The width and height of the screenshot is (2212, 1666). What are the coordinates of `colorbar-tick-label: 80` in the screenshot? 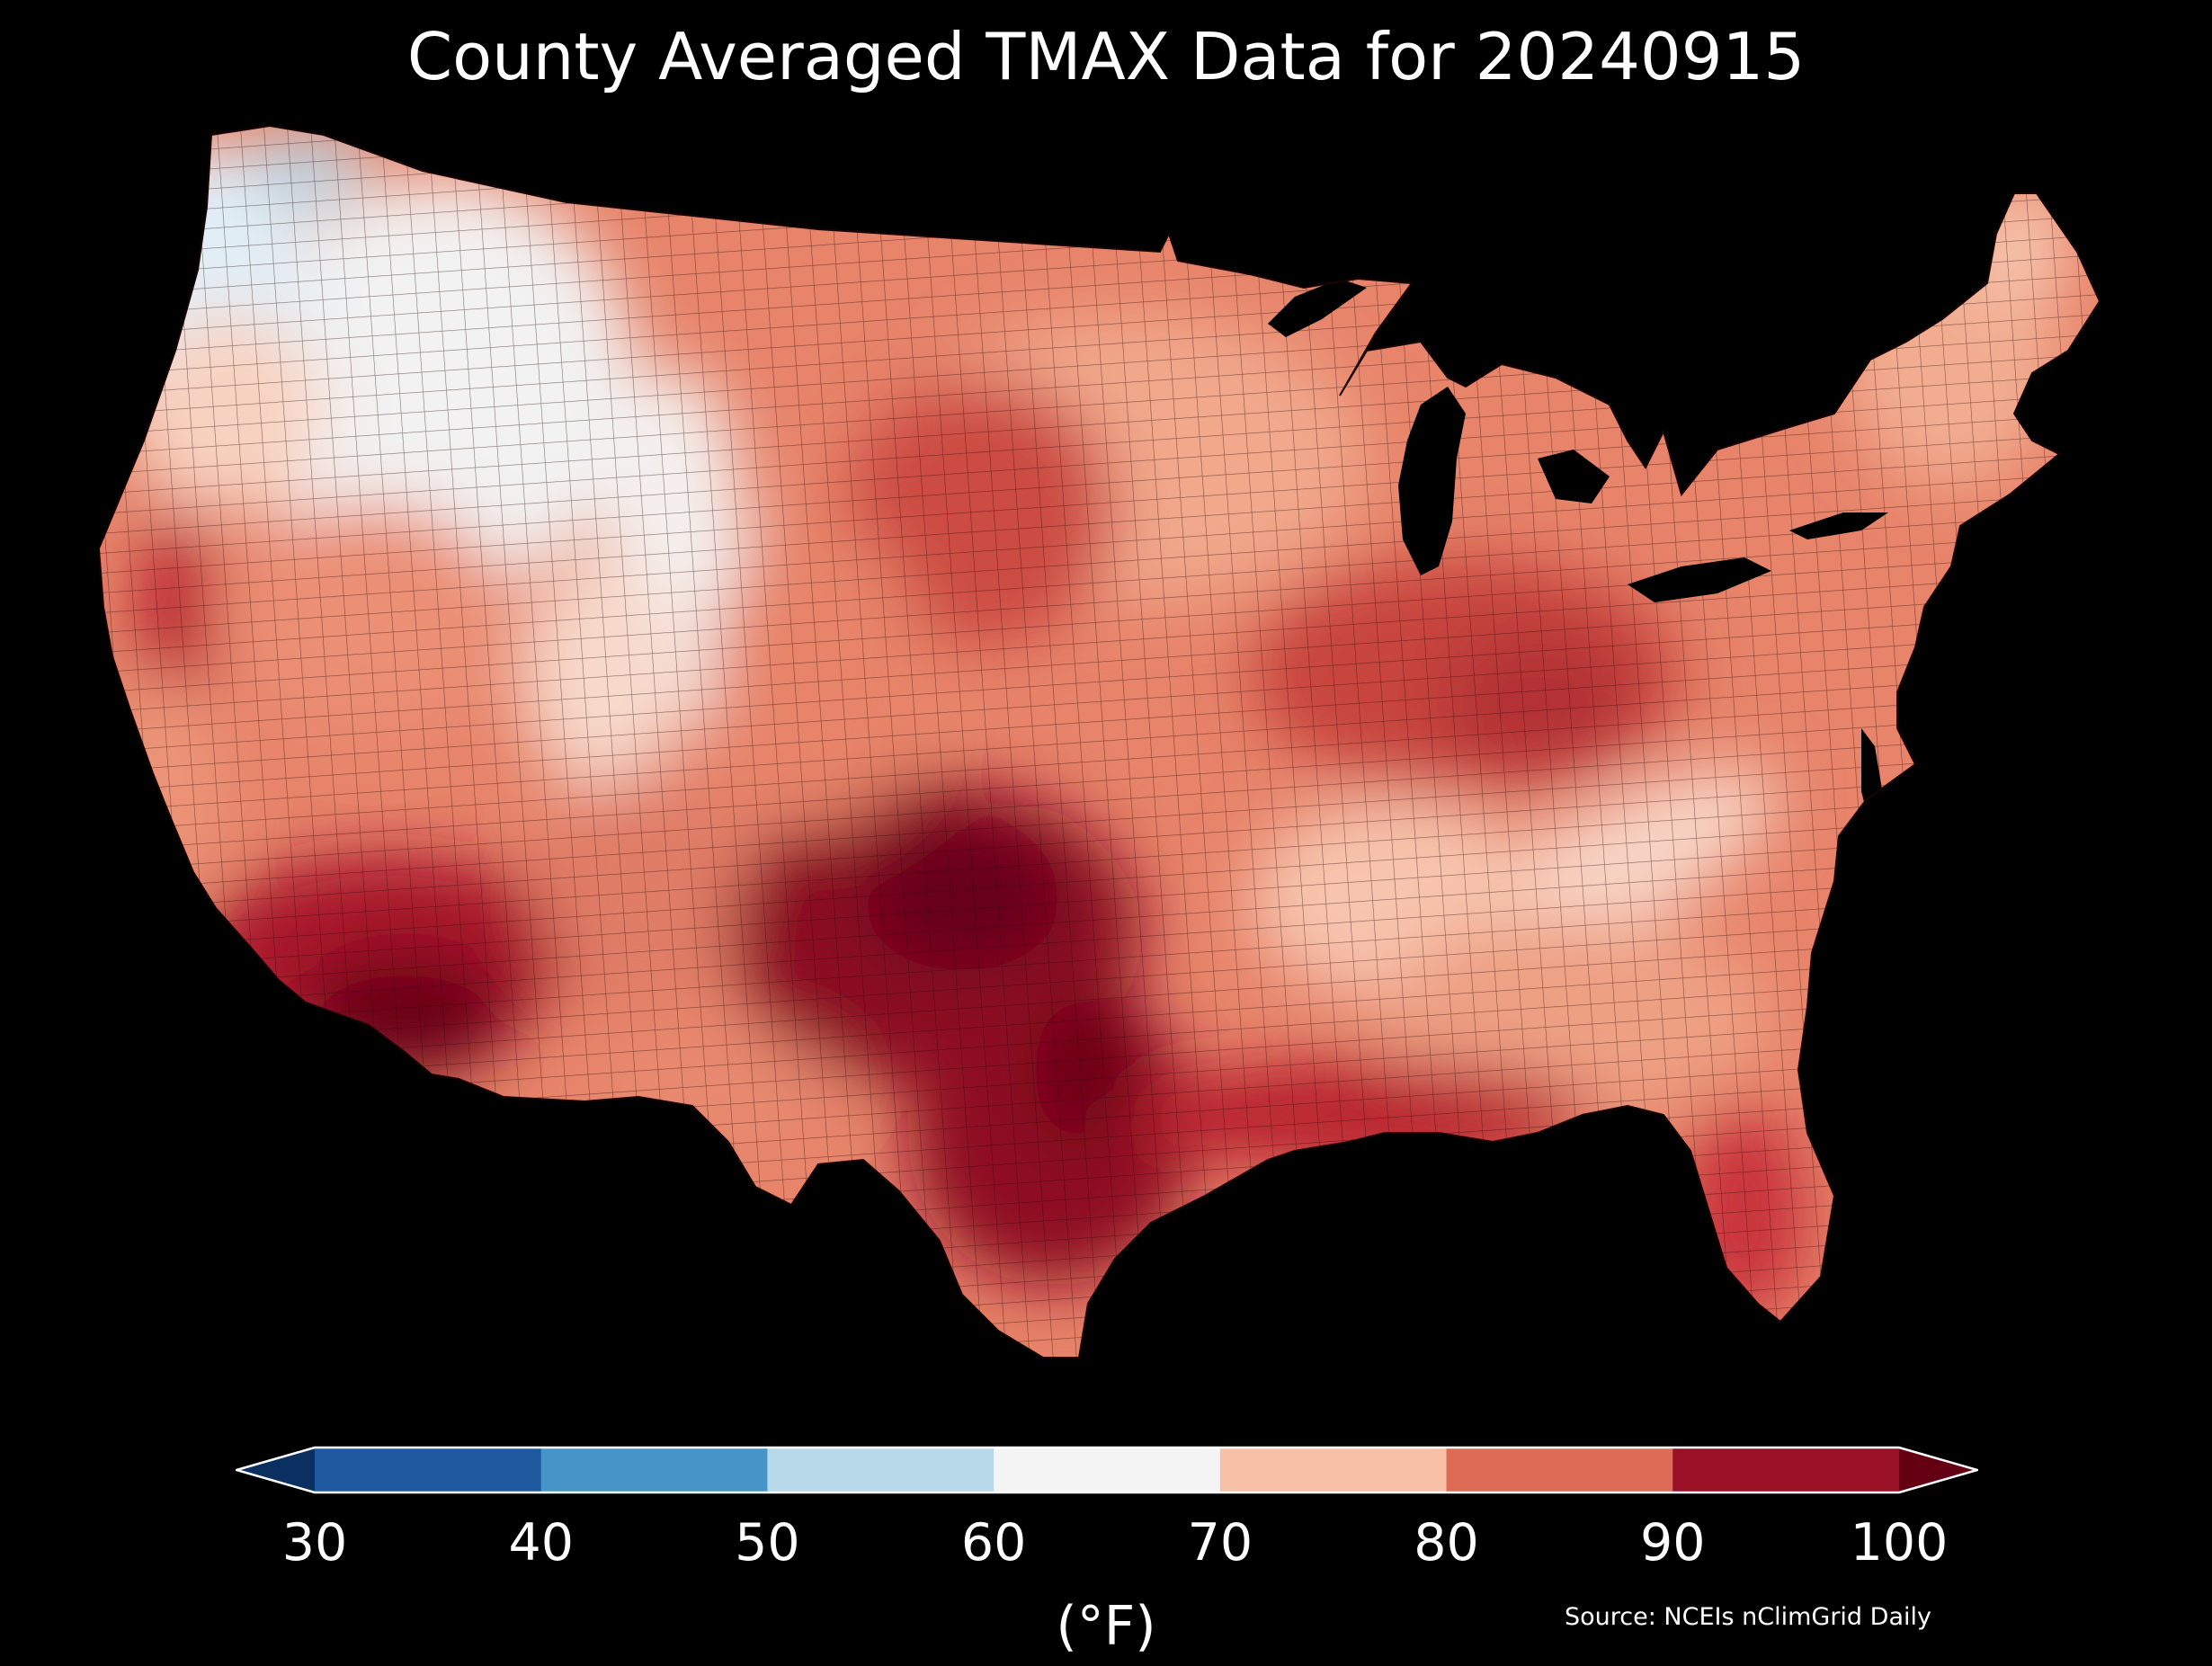 It's located at (1446, 1542).